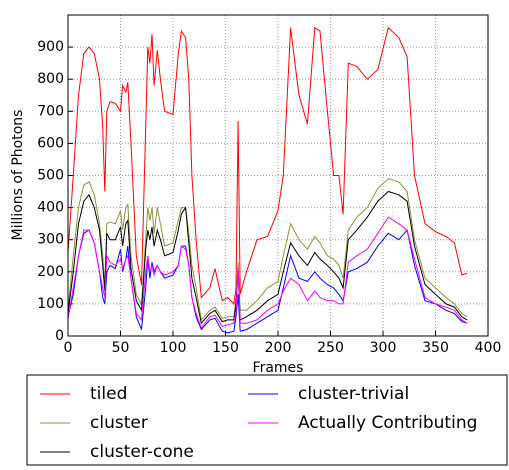  I want to click on x-tick-label: 350, so click(435, 348).